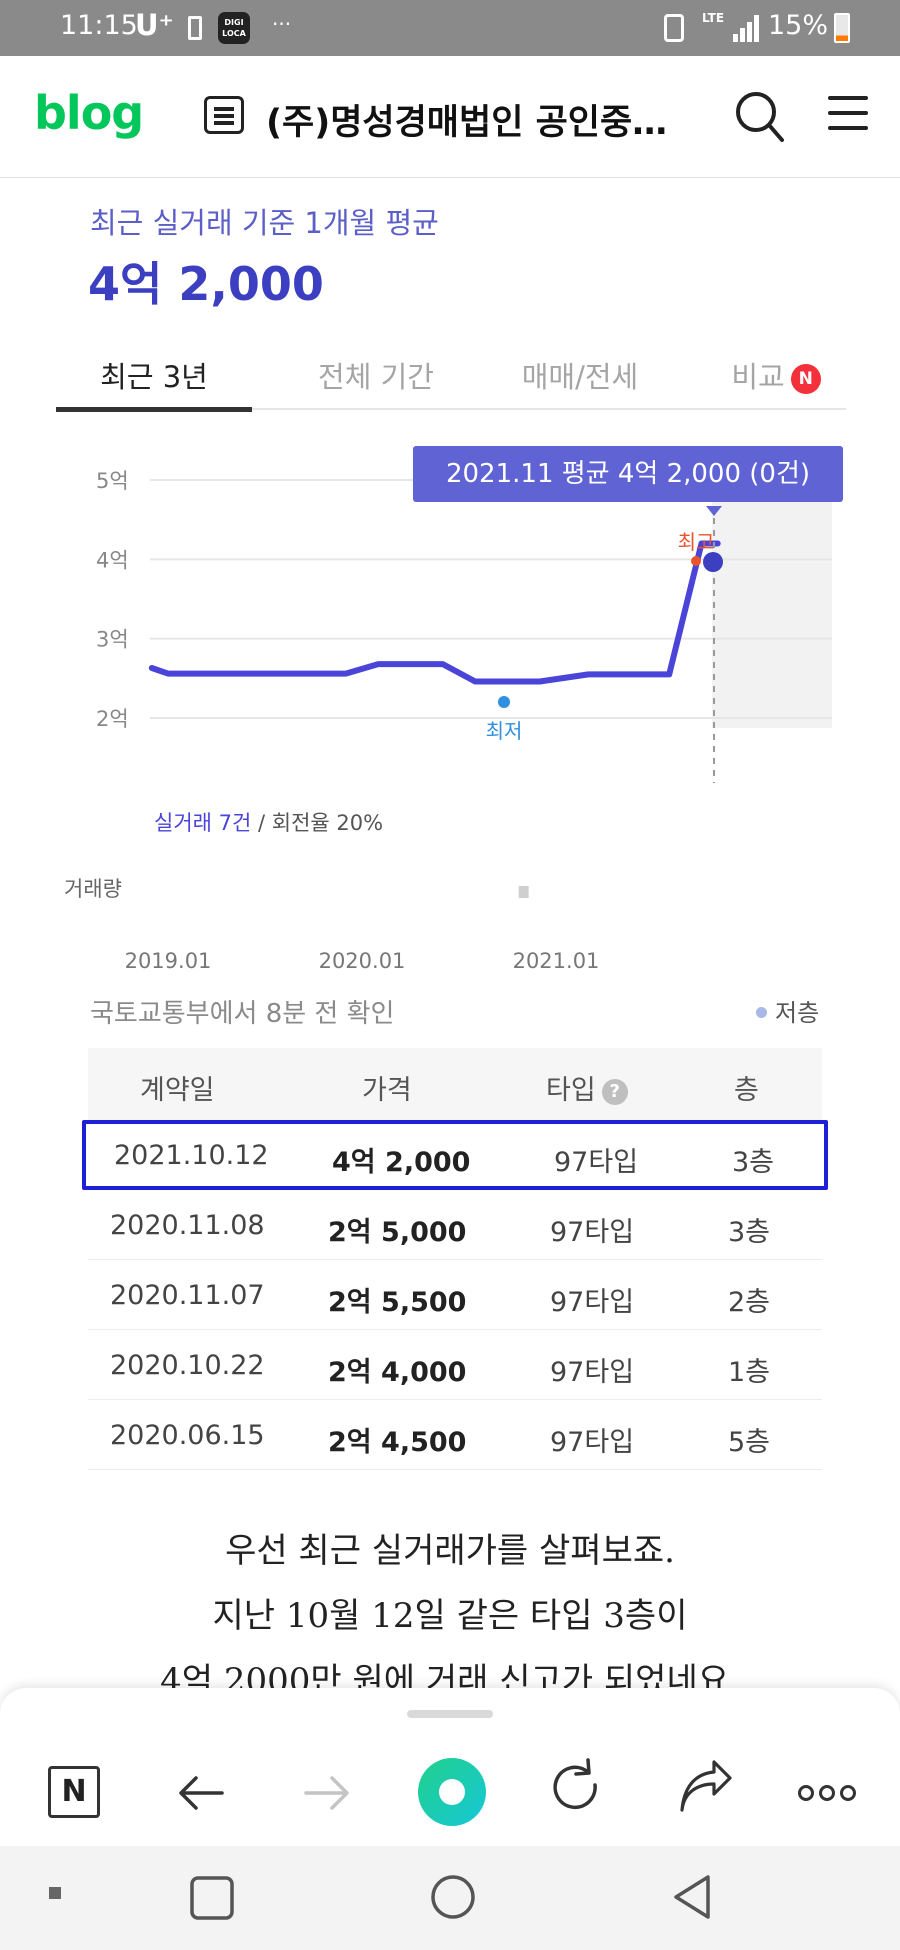  I want to click on tab-all-period: 전체 기간, so click(376, 382).